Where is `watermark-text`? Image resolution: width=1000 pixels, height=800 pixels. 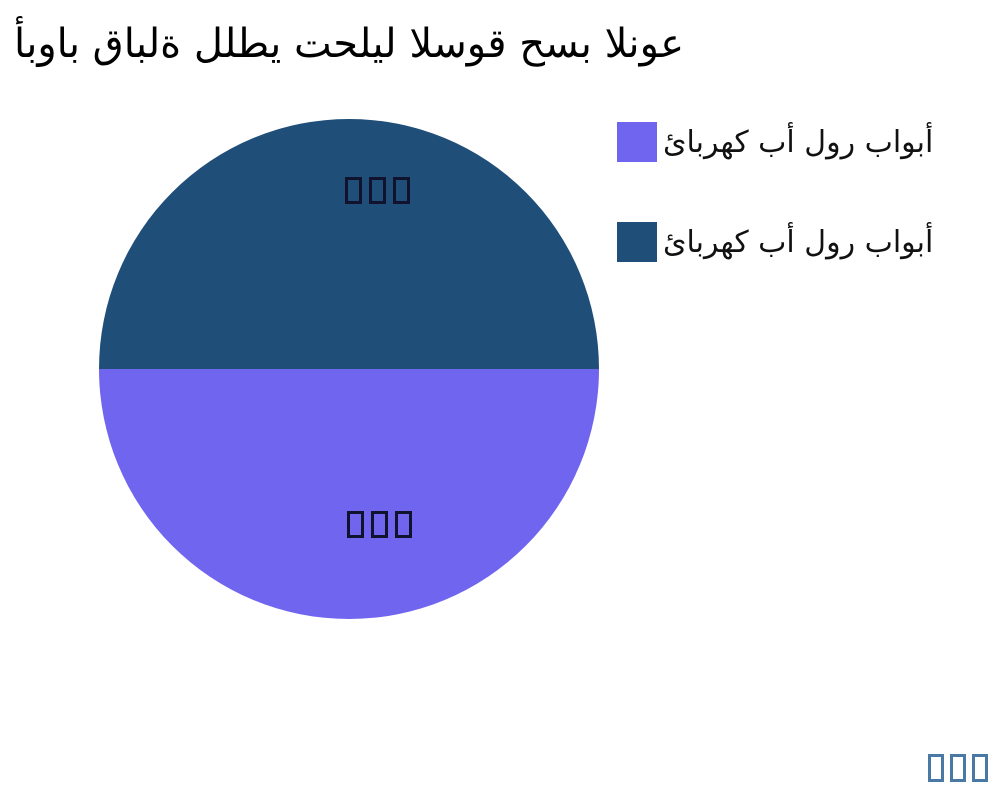 watermark-text is located at coordinates (958, 768).